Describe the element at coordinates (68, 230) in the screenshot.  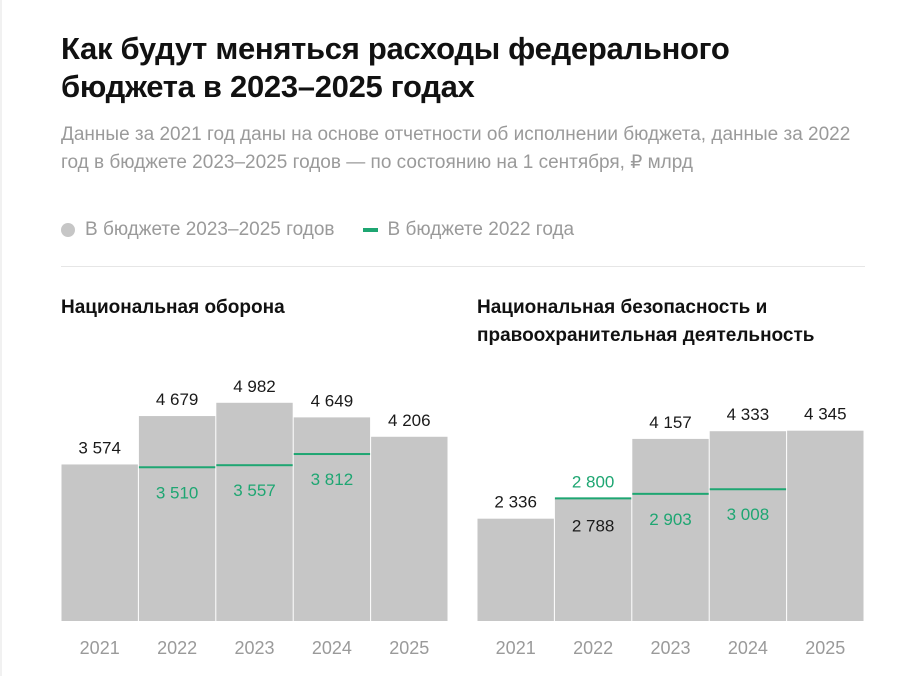
I see `legend-dot-icon` at that location.